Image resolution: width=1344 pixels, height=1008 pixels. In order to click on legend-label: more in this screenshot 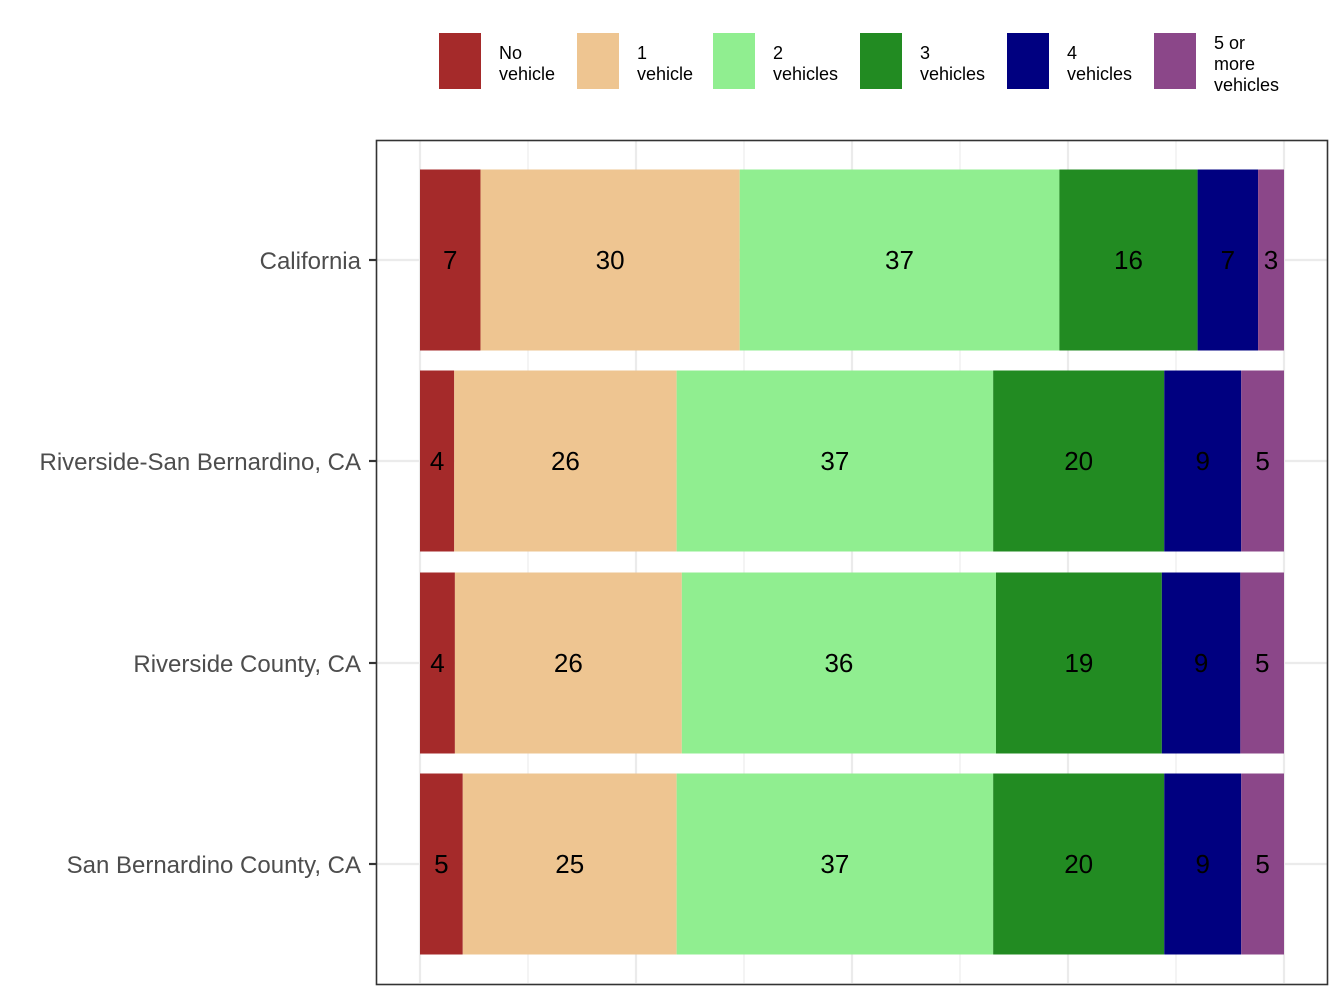, I will do `click(1234, 64)`.